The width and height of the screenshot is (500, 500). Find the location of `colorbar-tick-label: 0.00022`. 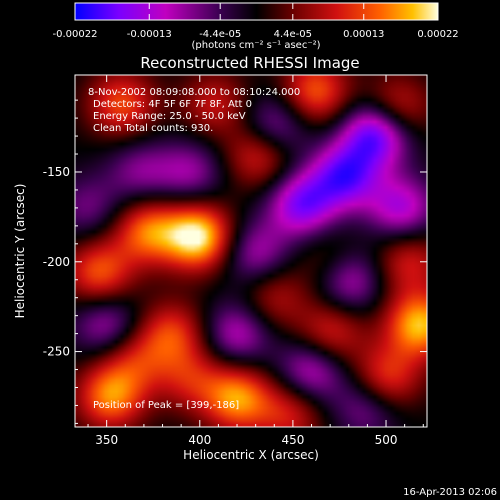

colorbar-tick-label: 0.00022 is located at coordinates (437, 34).